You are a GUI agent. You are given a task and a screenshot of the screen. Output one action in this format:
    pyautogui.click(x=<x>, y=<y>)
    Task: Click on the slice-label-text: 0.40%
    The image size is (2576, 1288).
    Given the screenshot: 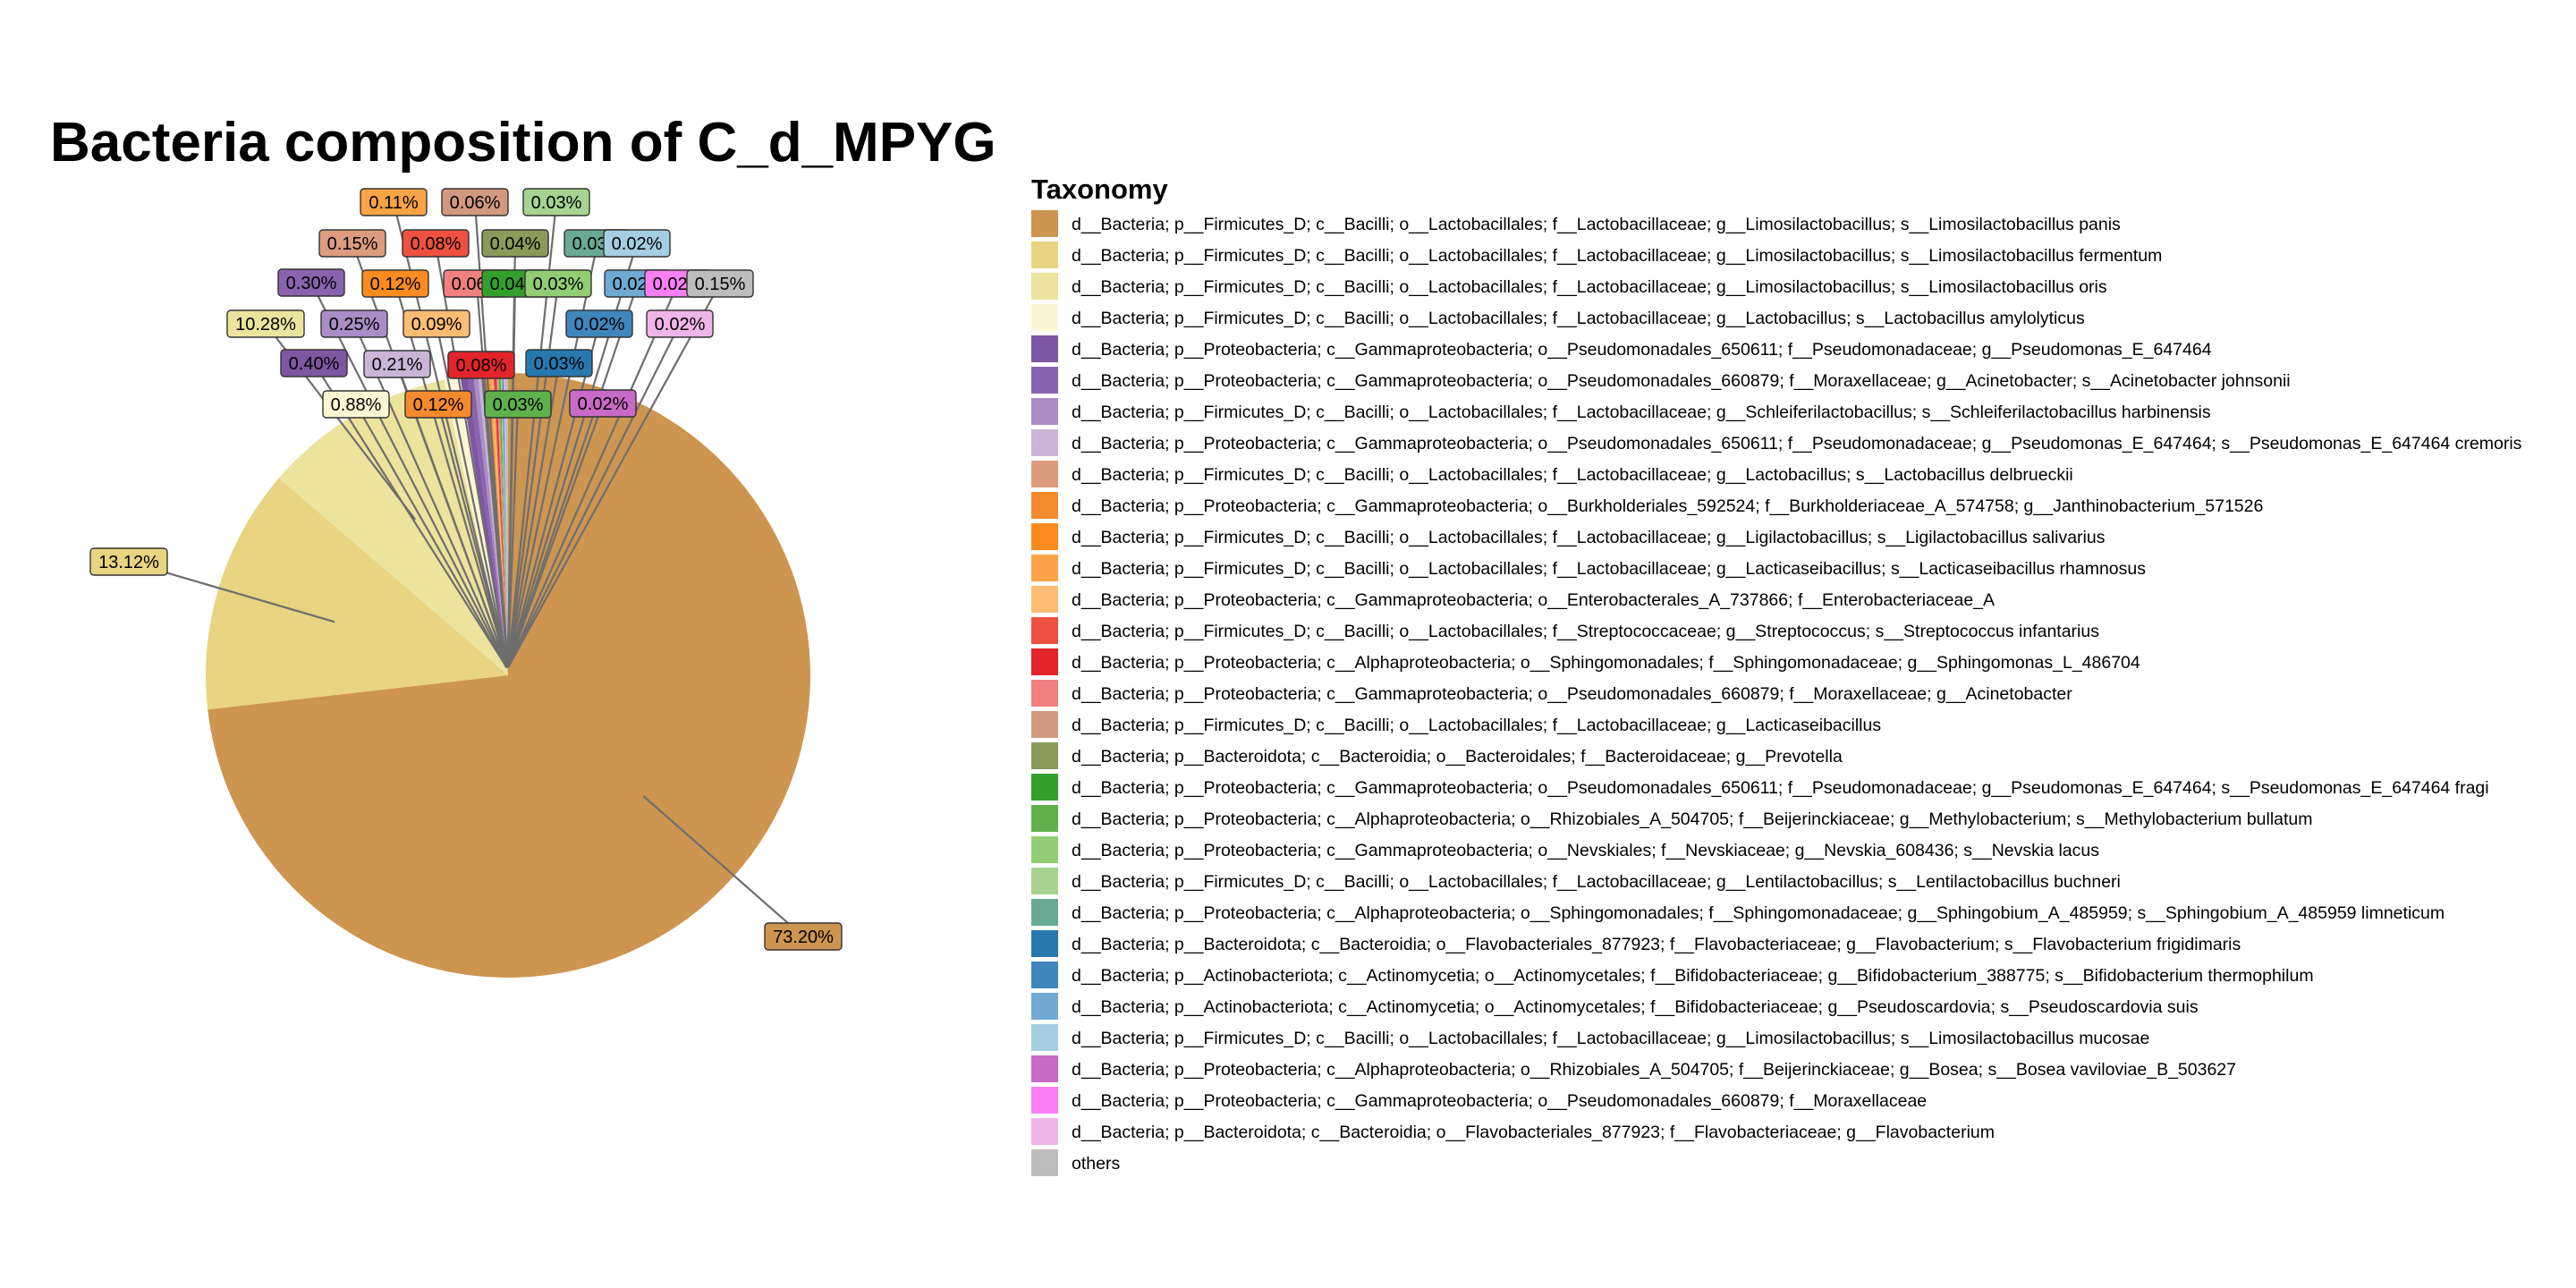 What is the action you would take?
    pyautogui.click(x=314, y=364)
    